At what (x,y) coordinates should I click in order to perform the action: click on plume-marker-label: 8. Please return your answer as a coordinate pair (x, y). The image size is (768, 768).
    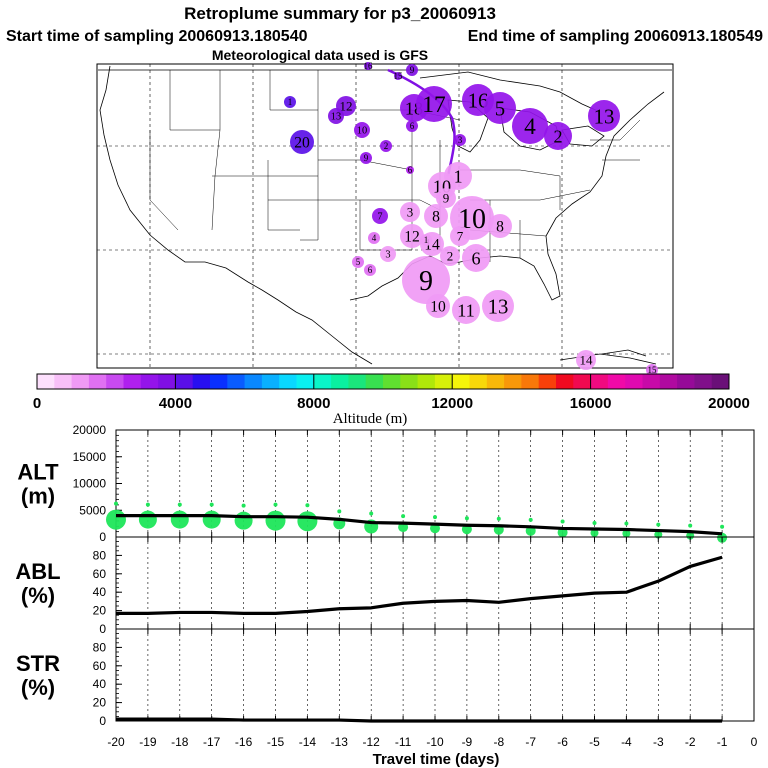
    Looking at the image, I should click on (436, 216).